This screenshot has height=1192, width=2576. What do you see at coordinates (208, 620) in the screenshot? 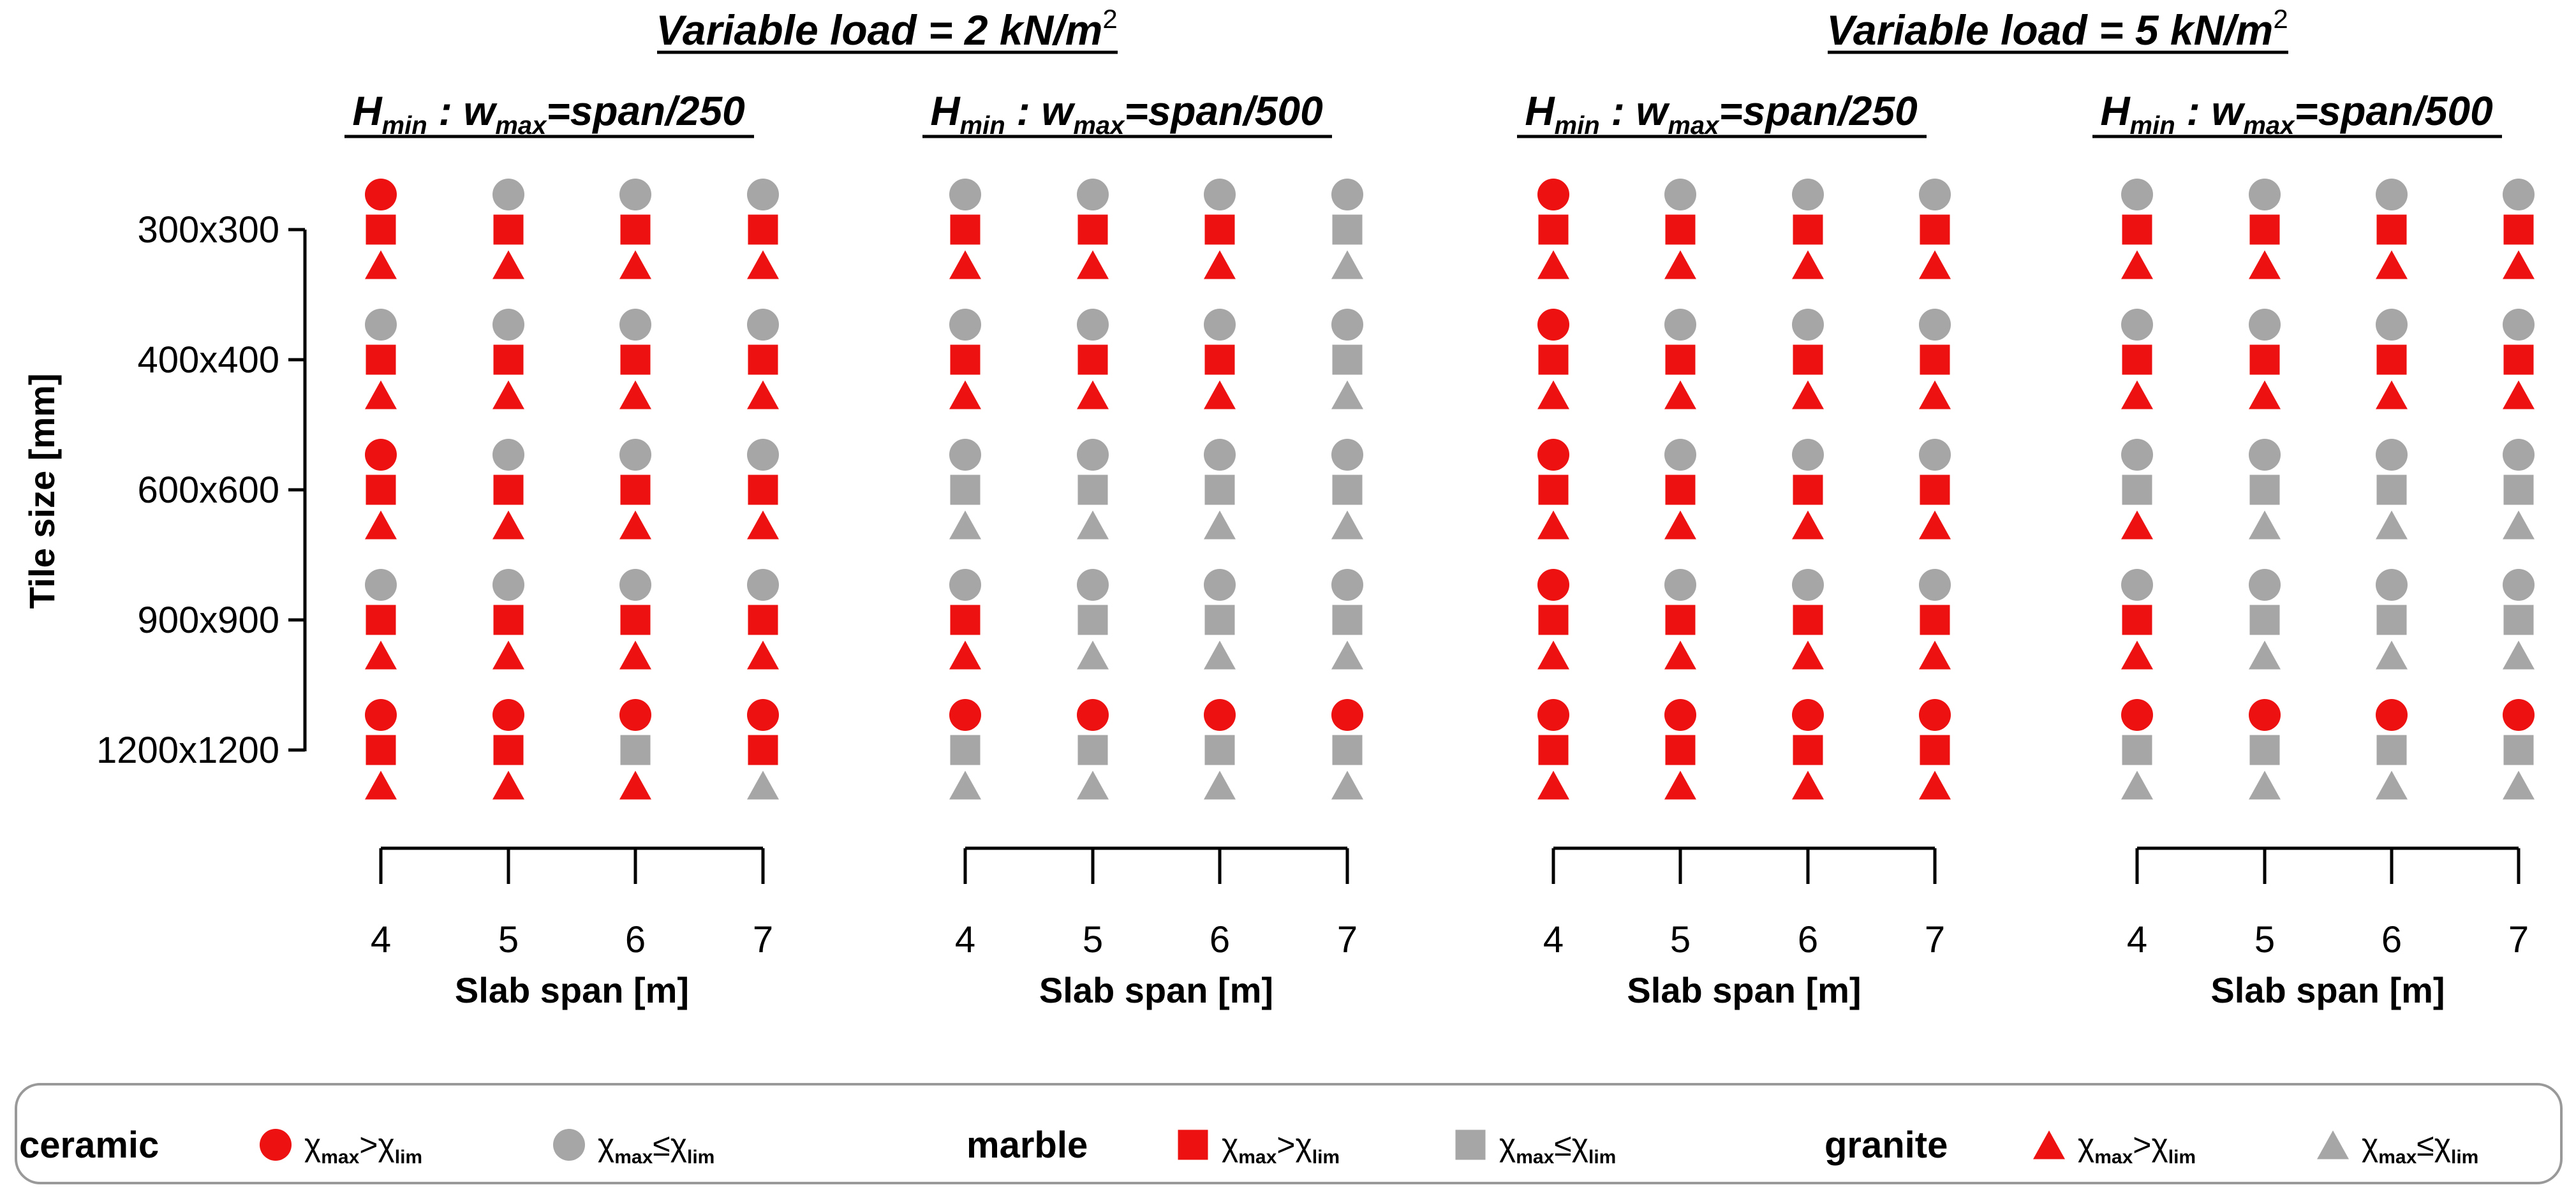
I see `y-tick-label: 900x900` at bounding box center [208, 620].